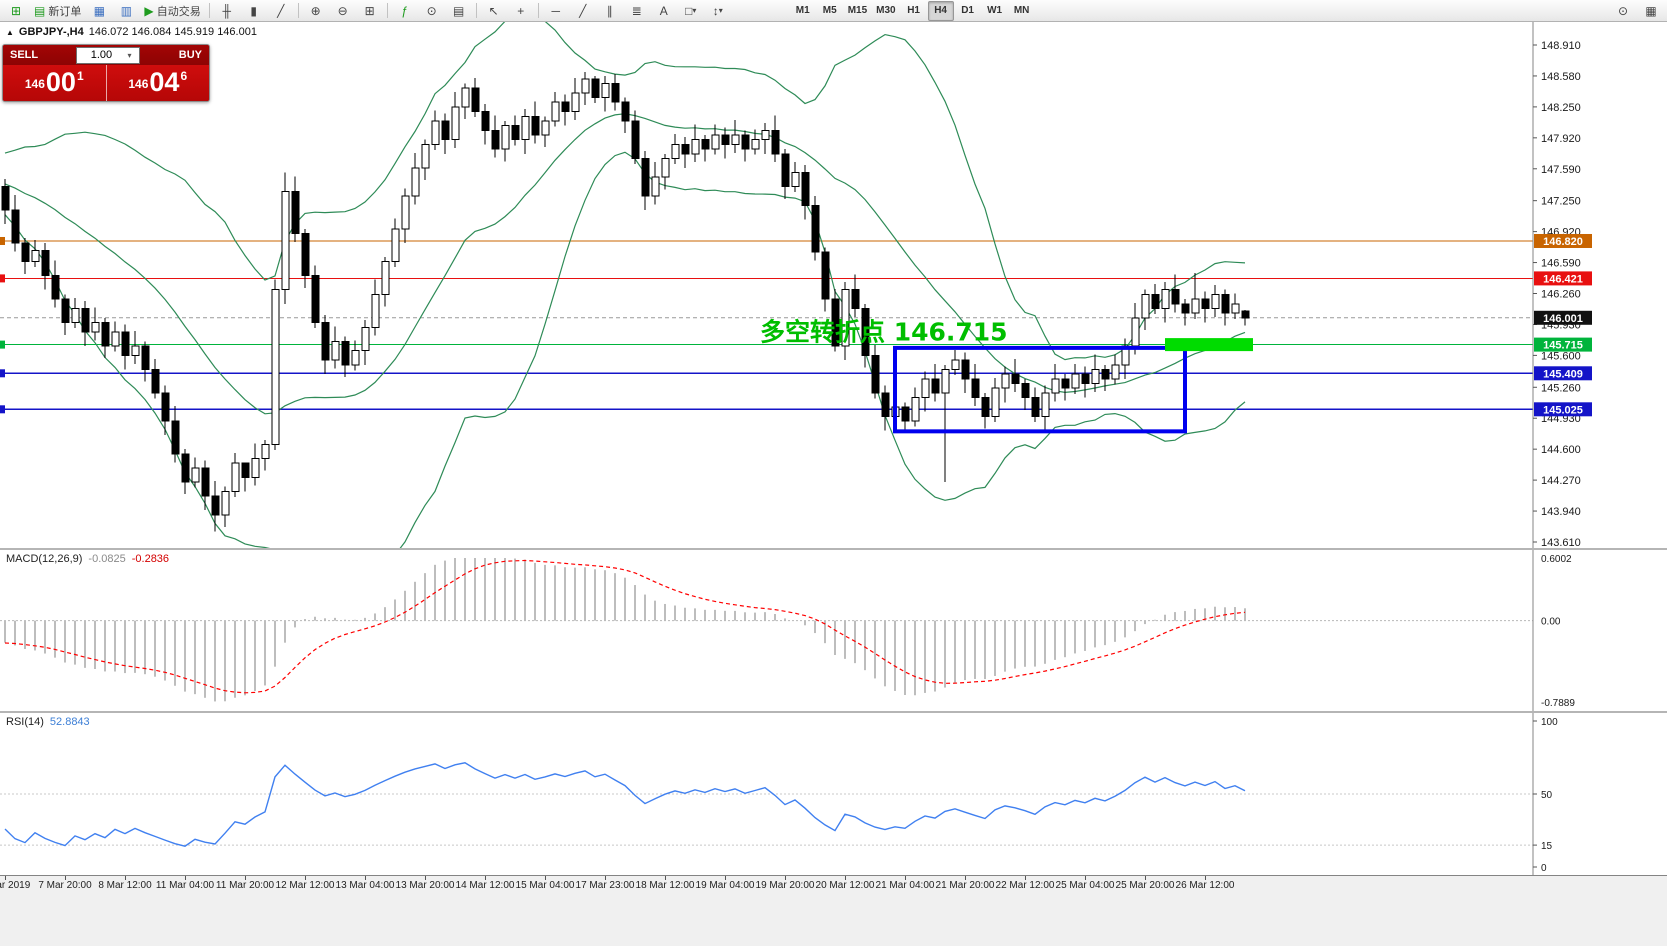 The height and width of the screenshot is (946, 1667). I want to click on fibonacci-tool-button: ≣, so click(637, 11).